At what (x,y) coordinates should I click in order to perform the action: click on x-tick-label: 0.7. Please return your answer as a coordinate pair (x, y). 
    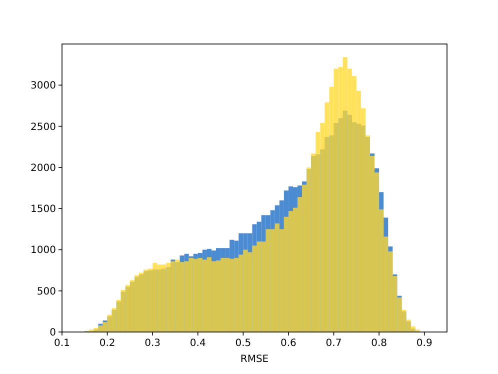
    Looking at the image, I should click on (334, 343).